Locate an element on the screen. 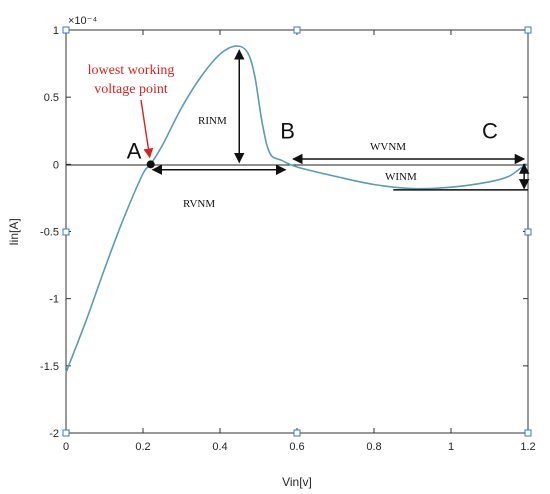 Image resolution: width=550 pixels, height=494 pixels. x-tick-label: 0.8 is located at coordinates (373, 447).